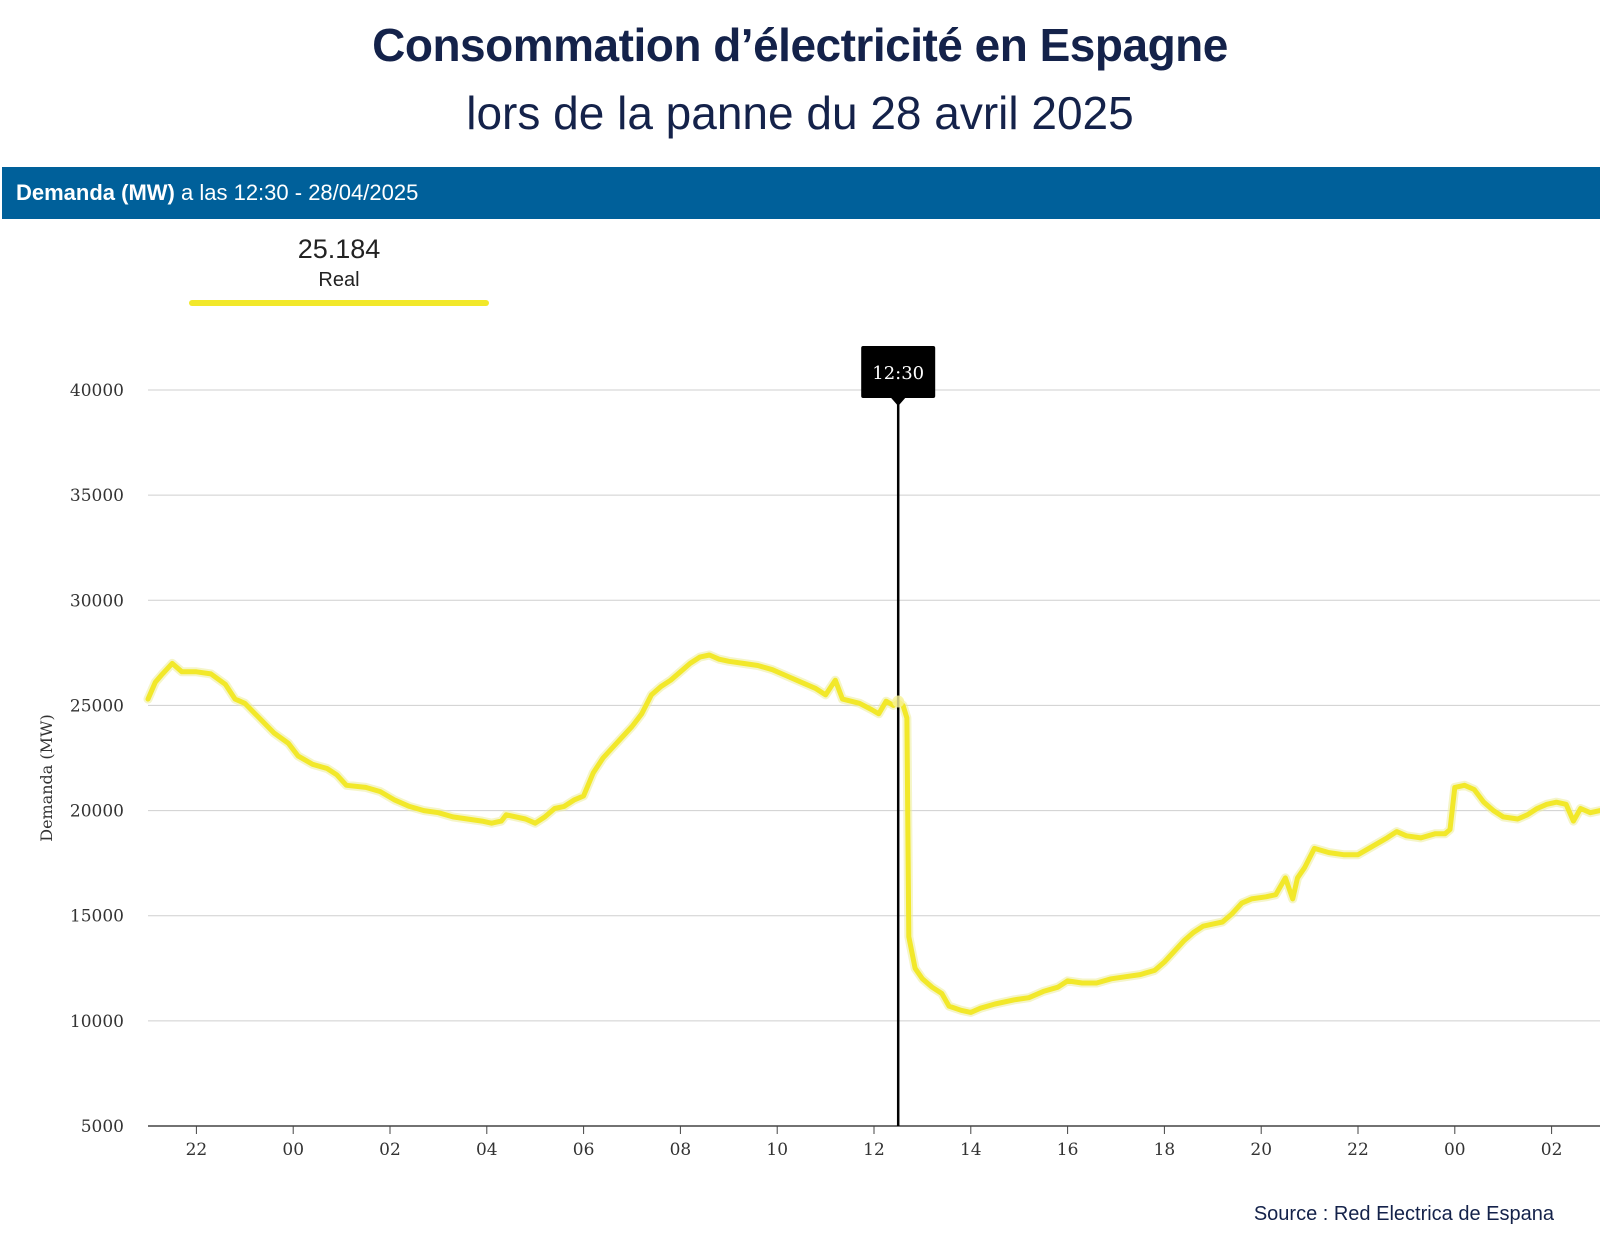 The width and height of the screenshot is (1600, 1260). I want to click on chart-title: Consommation d’électricité en Espagne, so click(800, 45).